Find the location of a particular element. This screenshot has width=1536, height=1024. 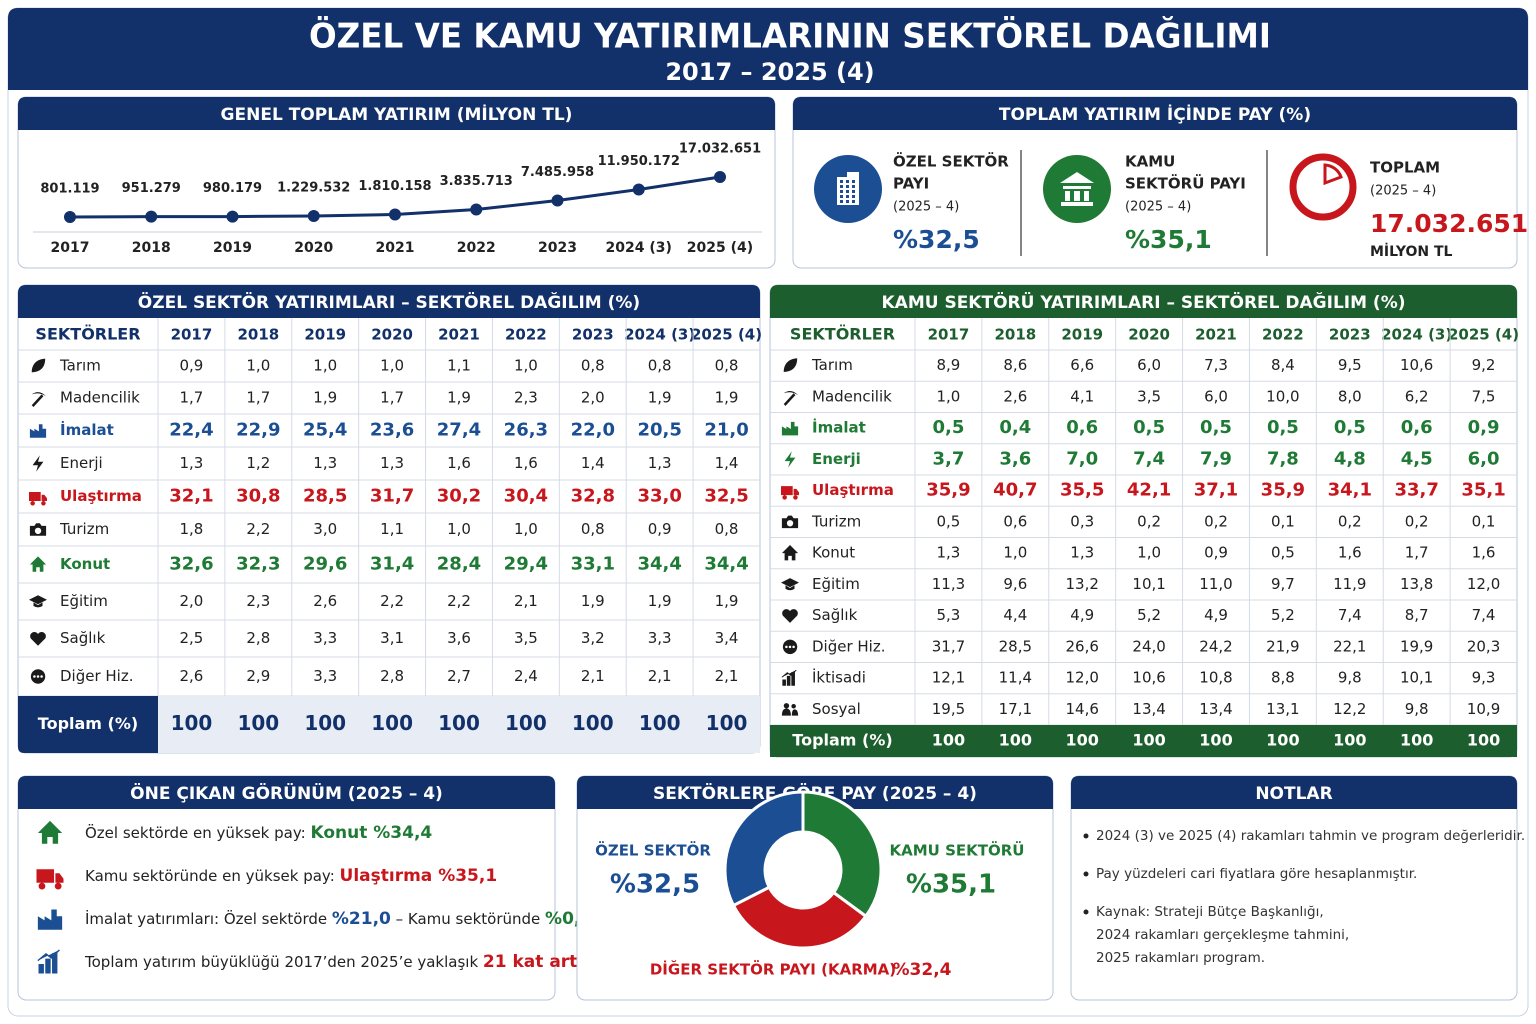

highlight-part: İmalat yatırımları: Özel sektörde is located at coordinates (208, 918).